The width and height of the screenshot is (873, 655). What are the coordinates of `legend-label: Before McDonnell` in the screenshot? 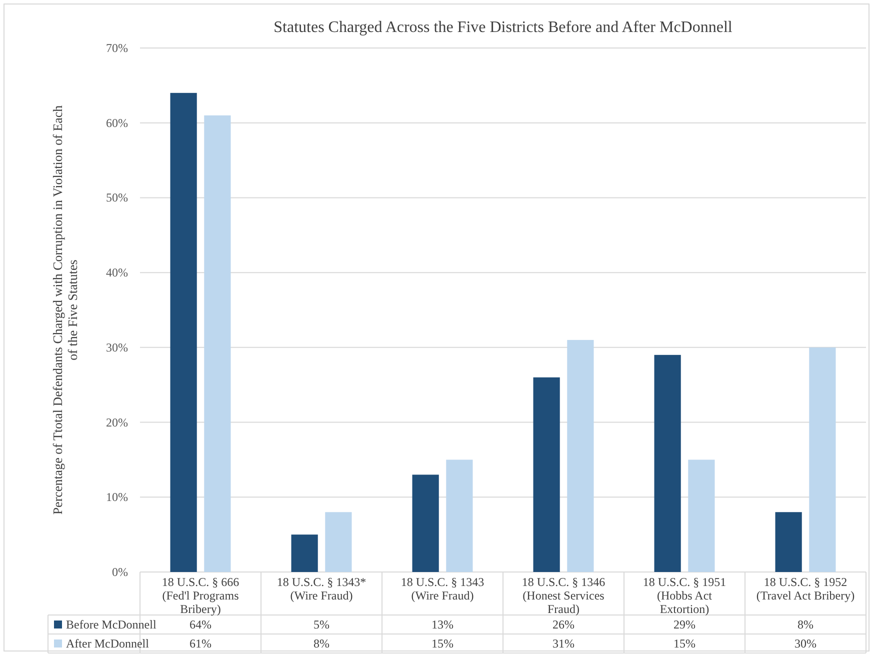 It's located at (111, 625).